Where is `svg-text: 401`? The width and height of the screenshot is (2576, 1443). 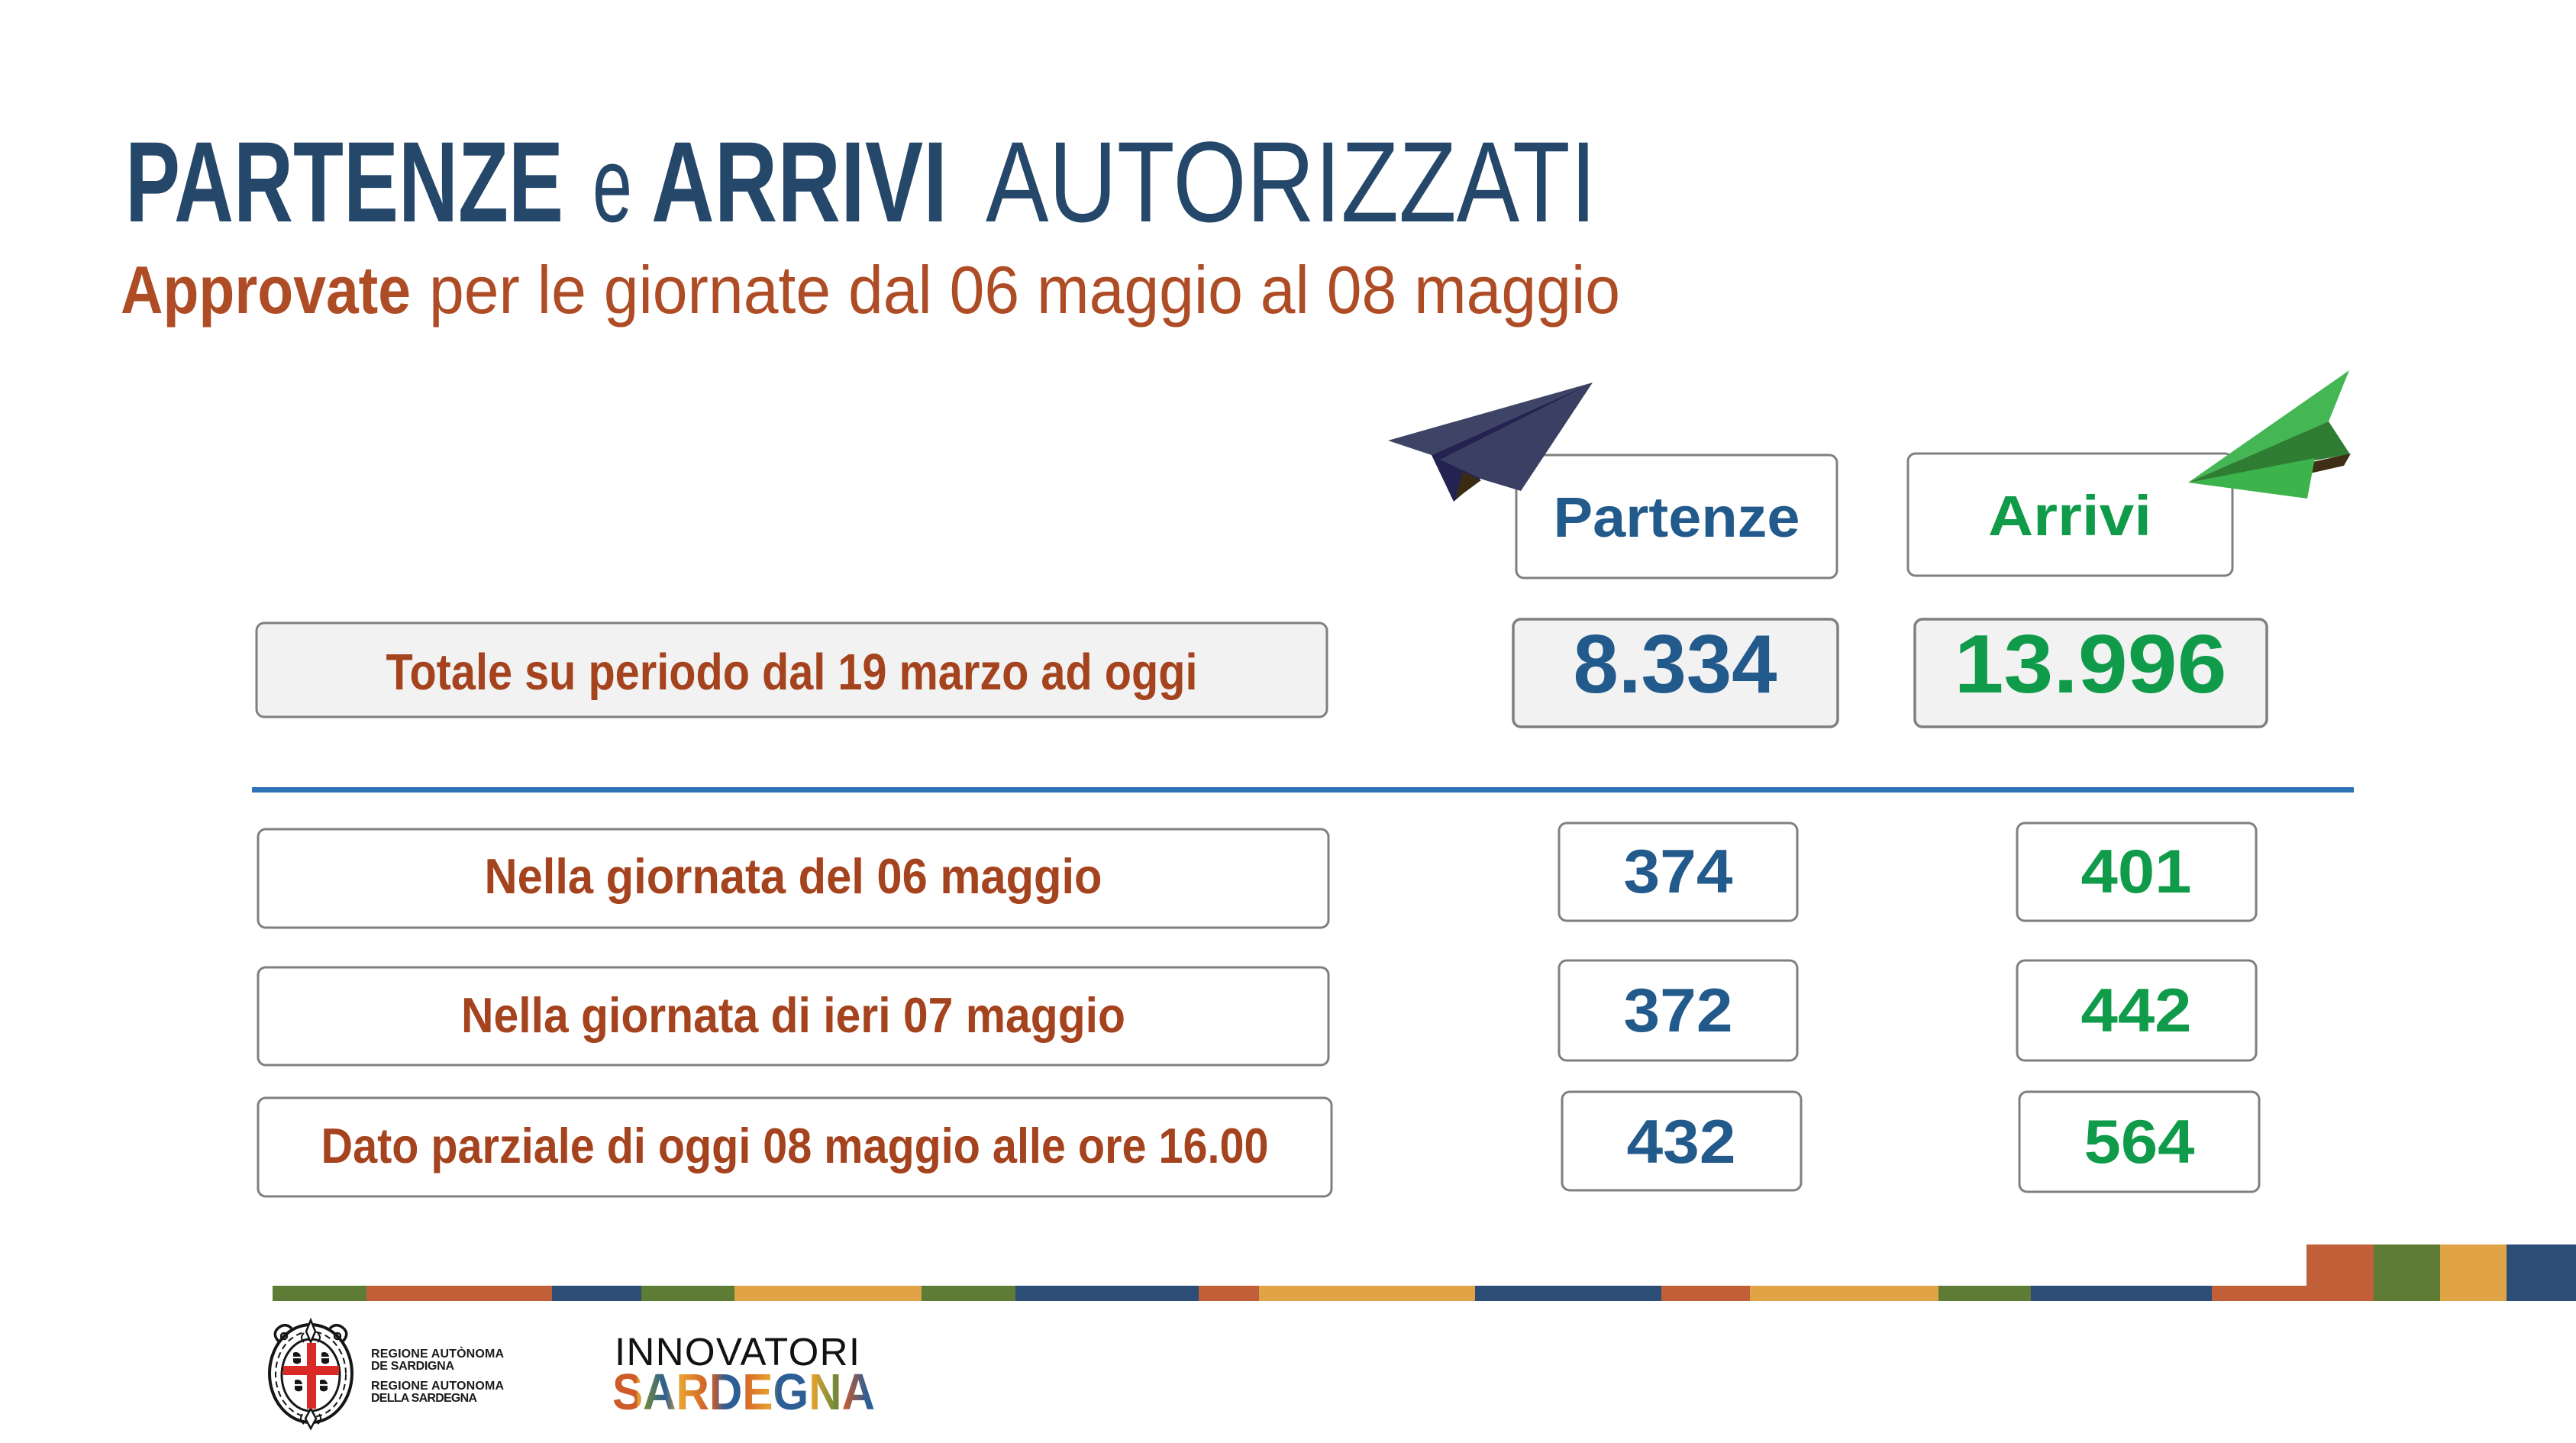 svg-text: 401 is located at coordinates (2136, 872).